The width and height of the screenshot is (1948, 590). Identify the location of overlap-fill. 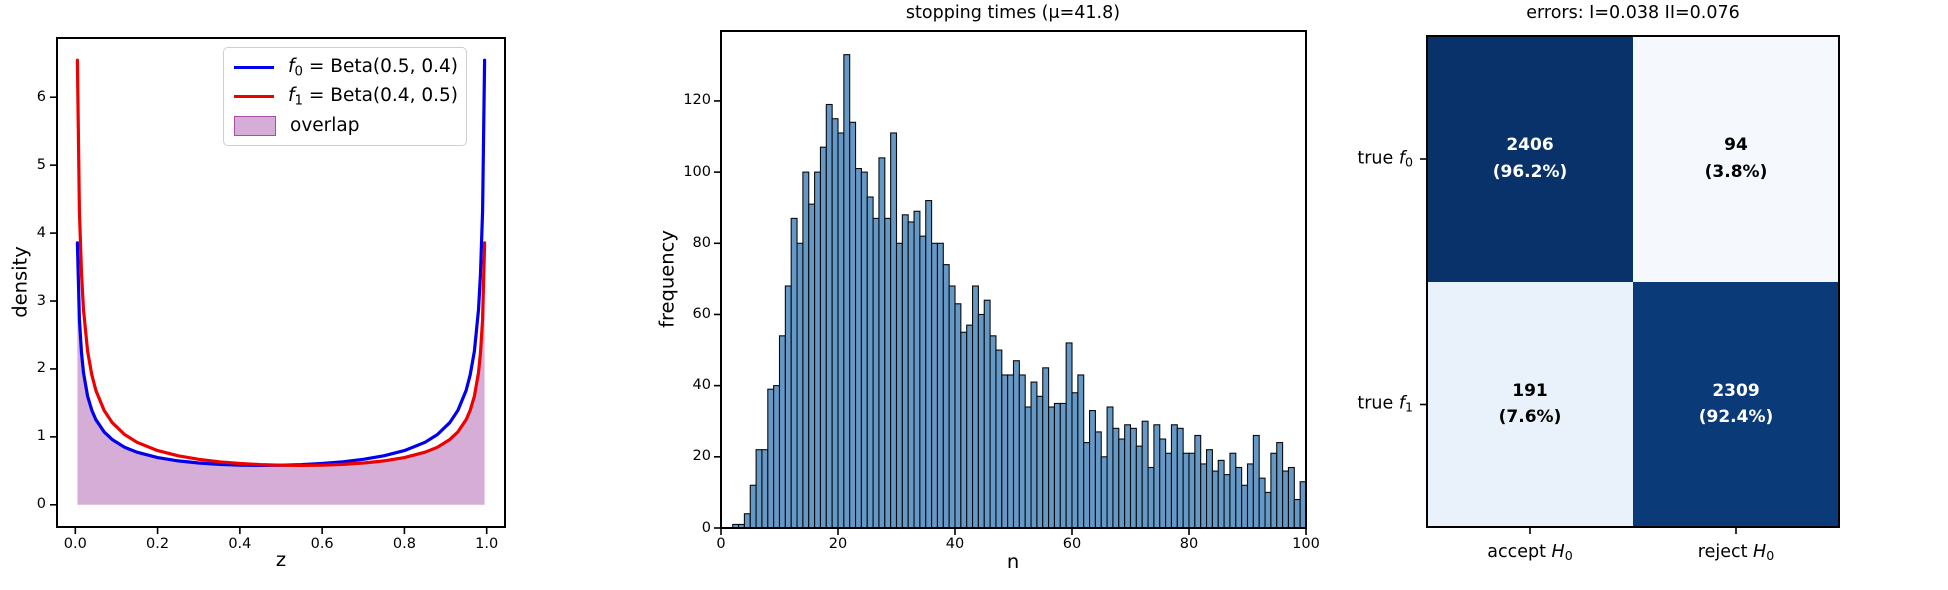
(281, 373).